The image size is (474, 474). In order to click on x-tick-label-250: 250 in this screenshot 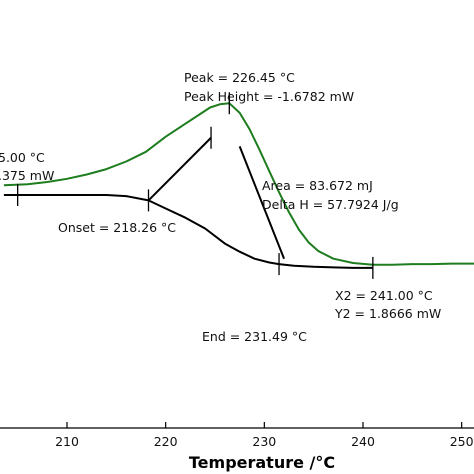, I will do `click(462, 441)`.